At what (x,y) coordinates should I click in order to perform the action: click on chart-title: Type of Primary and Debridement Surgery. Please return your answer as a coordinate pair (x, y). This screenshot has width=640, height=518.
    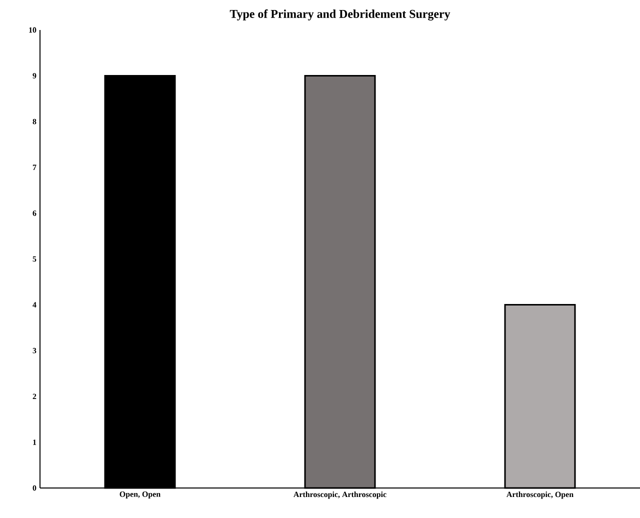
    Looking at the image, I should click on (340, 14).